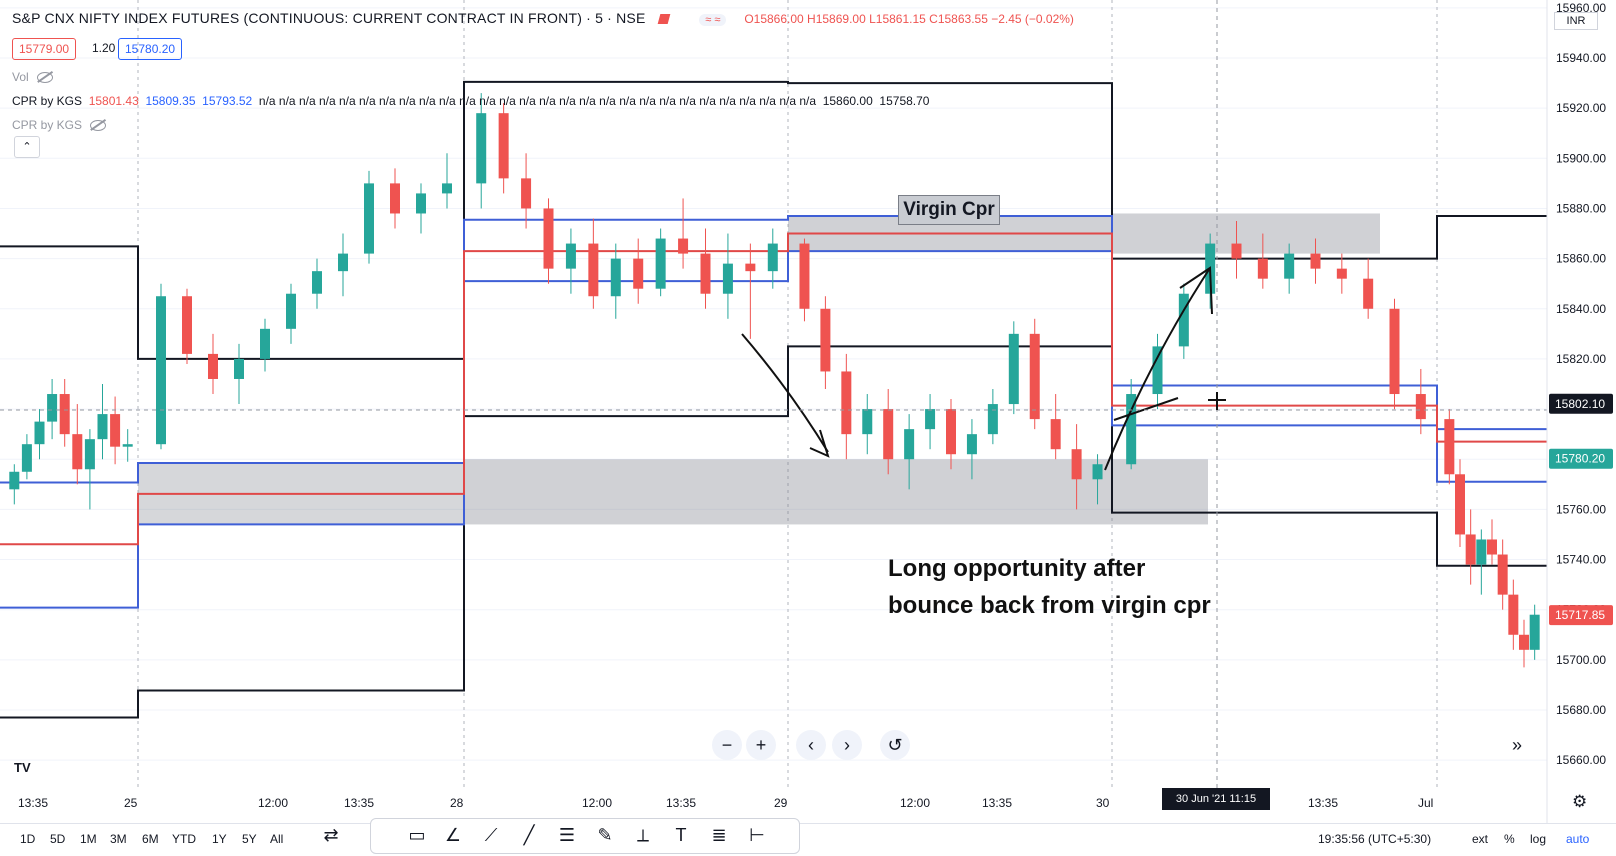 The height and width of the screenshot is (856, 1616). Describe the element at coordinates (761, 745) in the screenshot. I see `zoom-in-button: +` at that location.